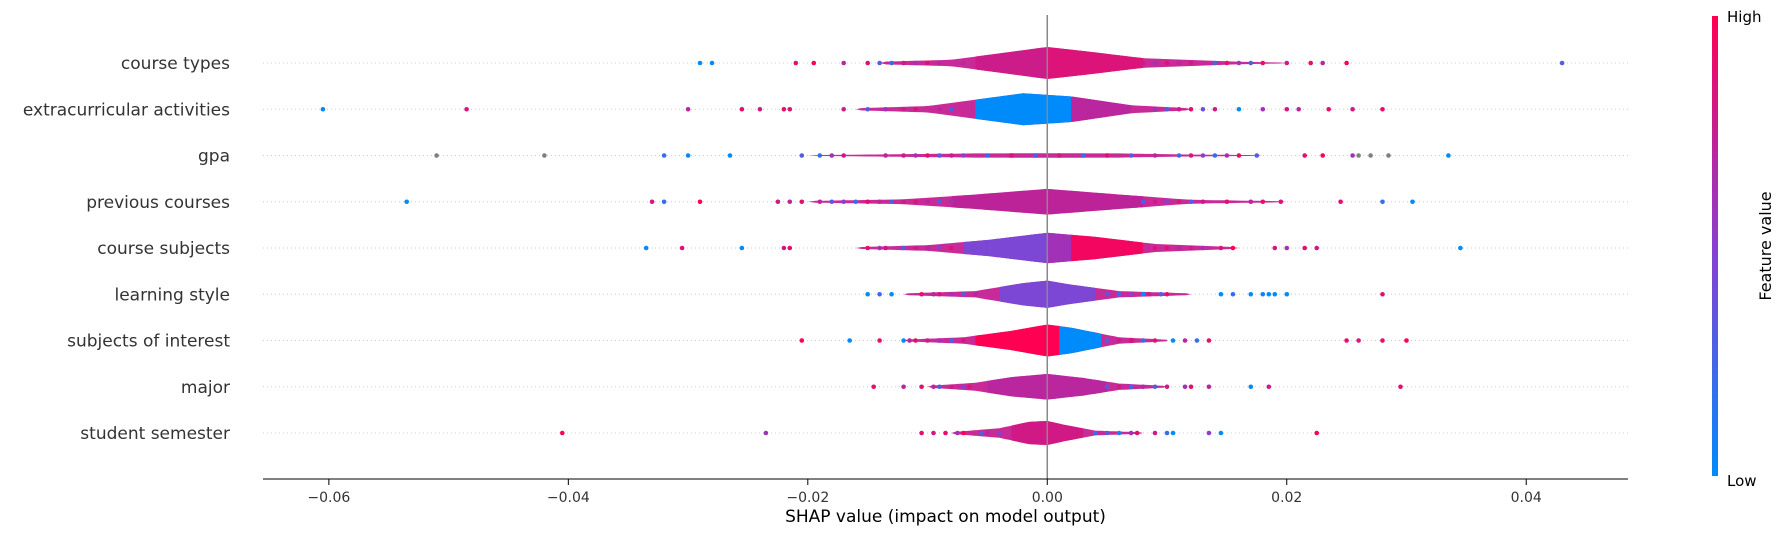 This screenshot has height=536, width=1785. Describe the element at coordinates (924, 492) in the screenshot. I see `x-axis-ticks: −0.06 −0.04 −0.02 0.00 0.02 0.04` at that location.